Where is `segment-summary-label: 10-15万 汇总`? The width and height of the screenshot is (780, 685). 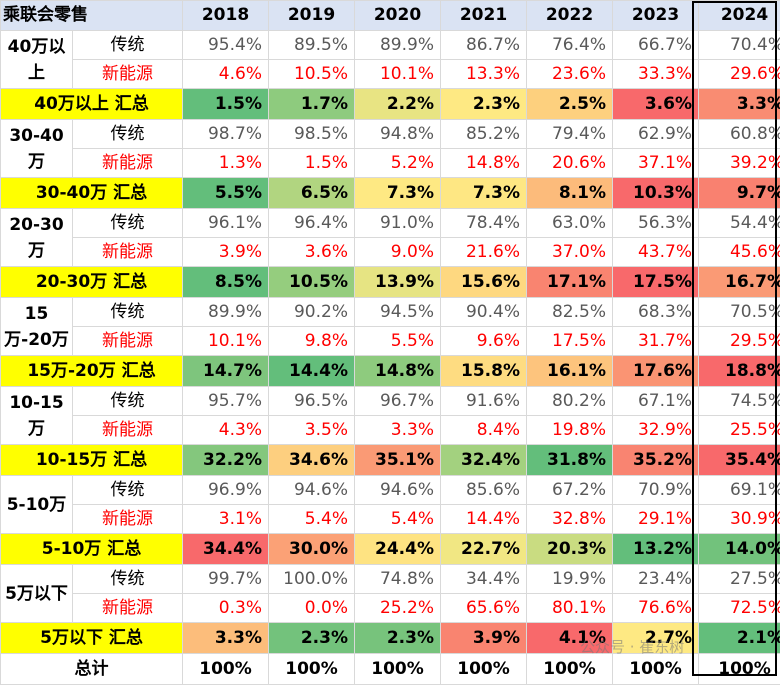
segment-summary-label: 10-15万 汇总 is located at coordinates (92, 460).